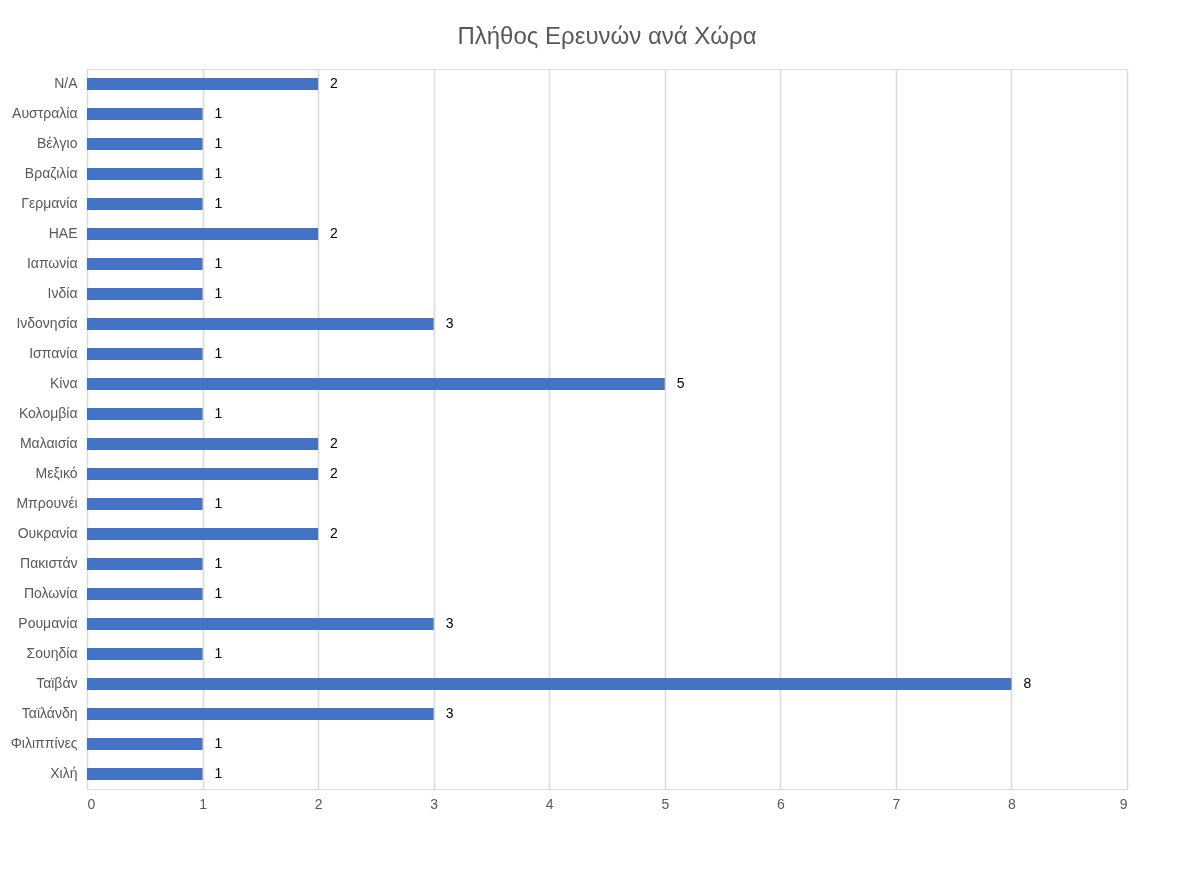 The height and width of the screenshot is (874, 1200). I want to click on y-tick-label: Ινδονησία, so click(47, 323).